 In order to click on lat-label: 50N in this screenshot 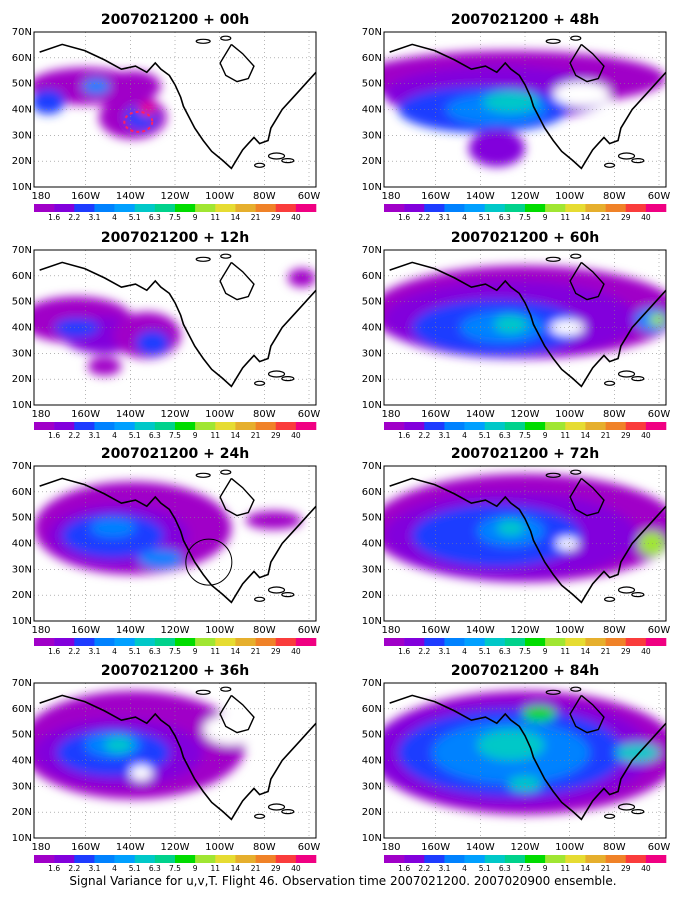, I will do `click(22, 302)`.